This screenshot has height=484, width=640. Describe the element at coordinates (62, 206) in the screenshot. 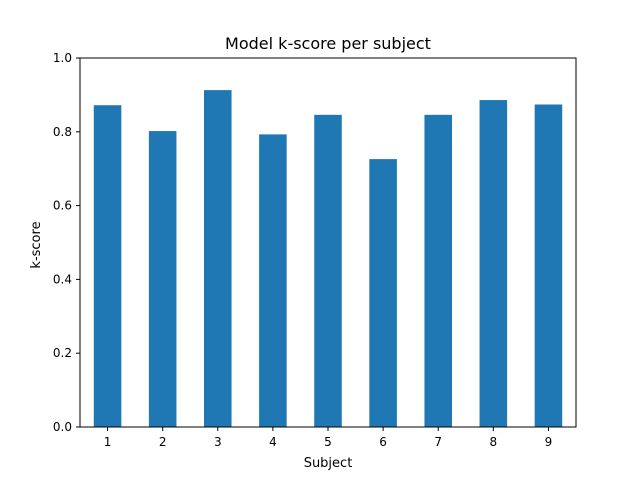

I see `y-tick-label: 0.6` at that location.